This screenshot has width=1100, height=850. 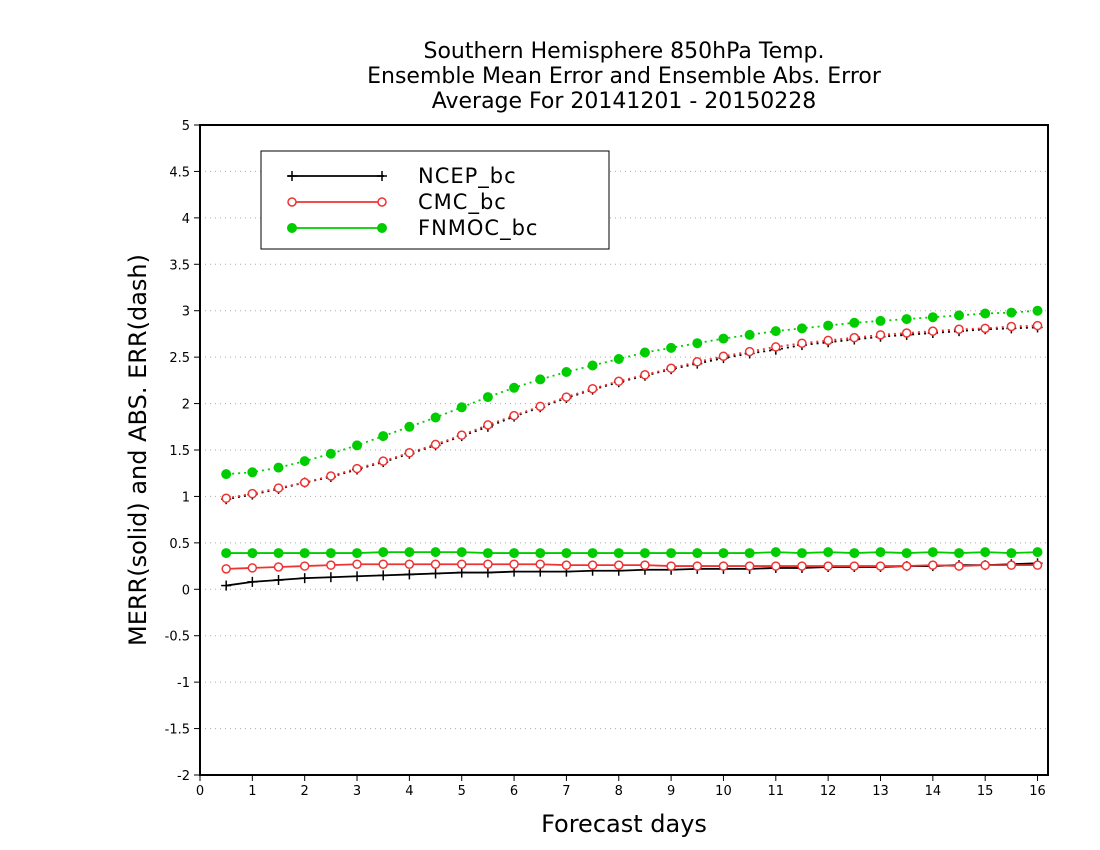 I want to click on x-tick-label: 9, so click(x=671, y=791).